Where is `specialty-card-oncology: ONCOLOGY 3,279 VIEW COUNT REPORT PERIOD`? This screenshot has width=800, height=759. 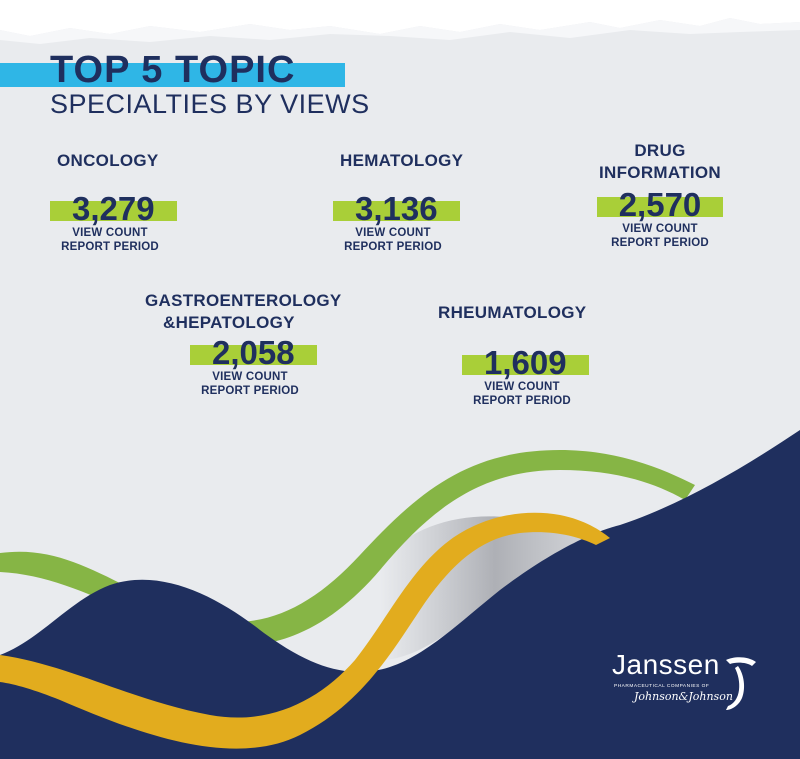
specialty-card-oncology: ONCOLOGY 3,279 VIEW COUNT REPORT PERIOD is located at coordinates (110, 202).